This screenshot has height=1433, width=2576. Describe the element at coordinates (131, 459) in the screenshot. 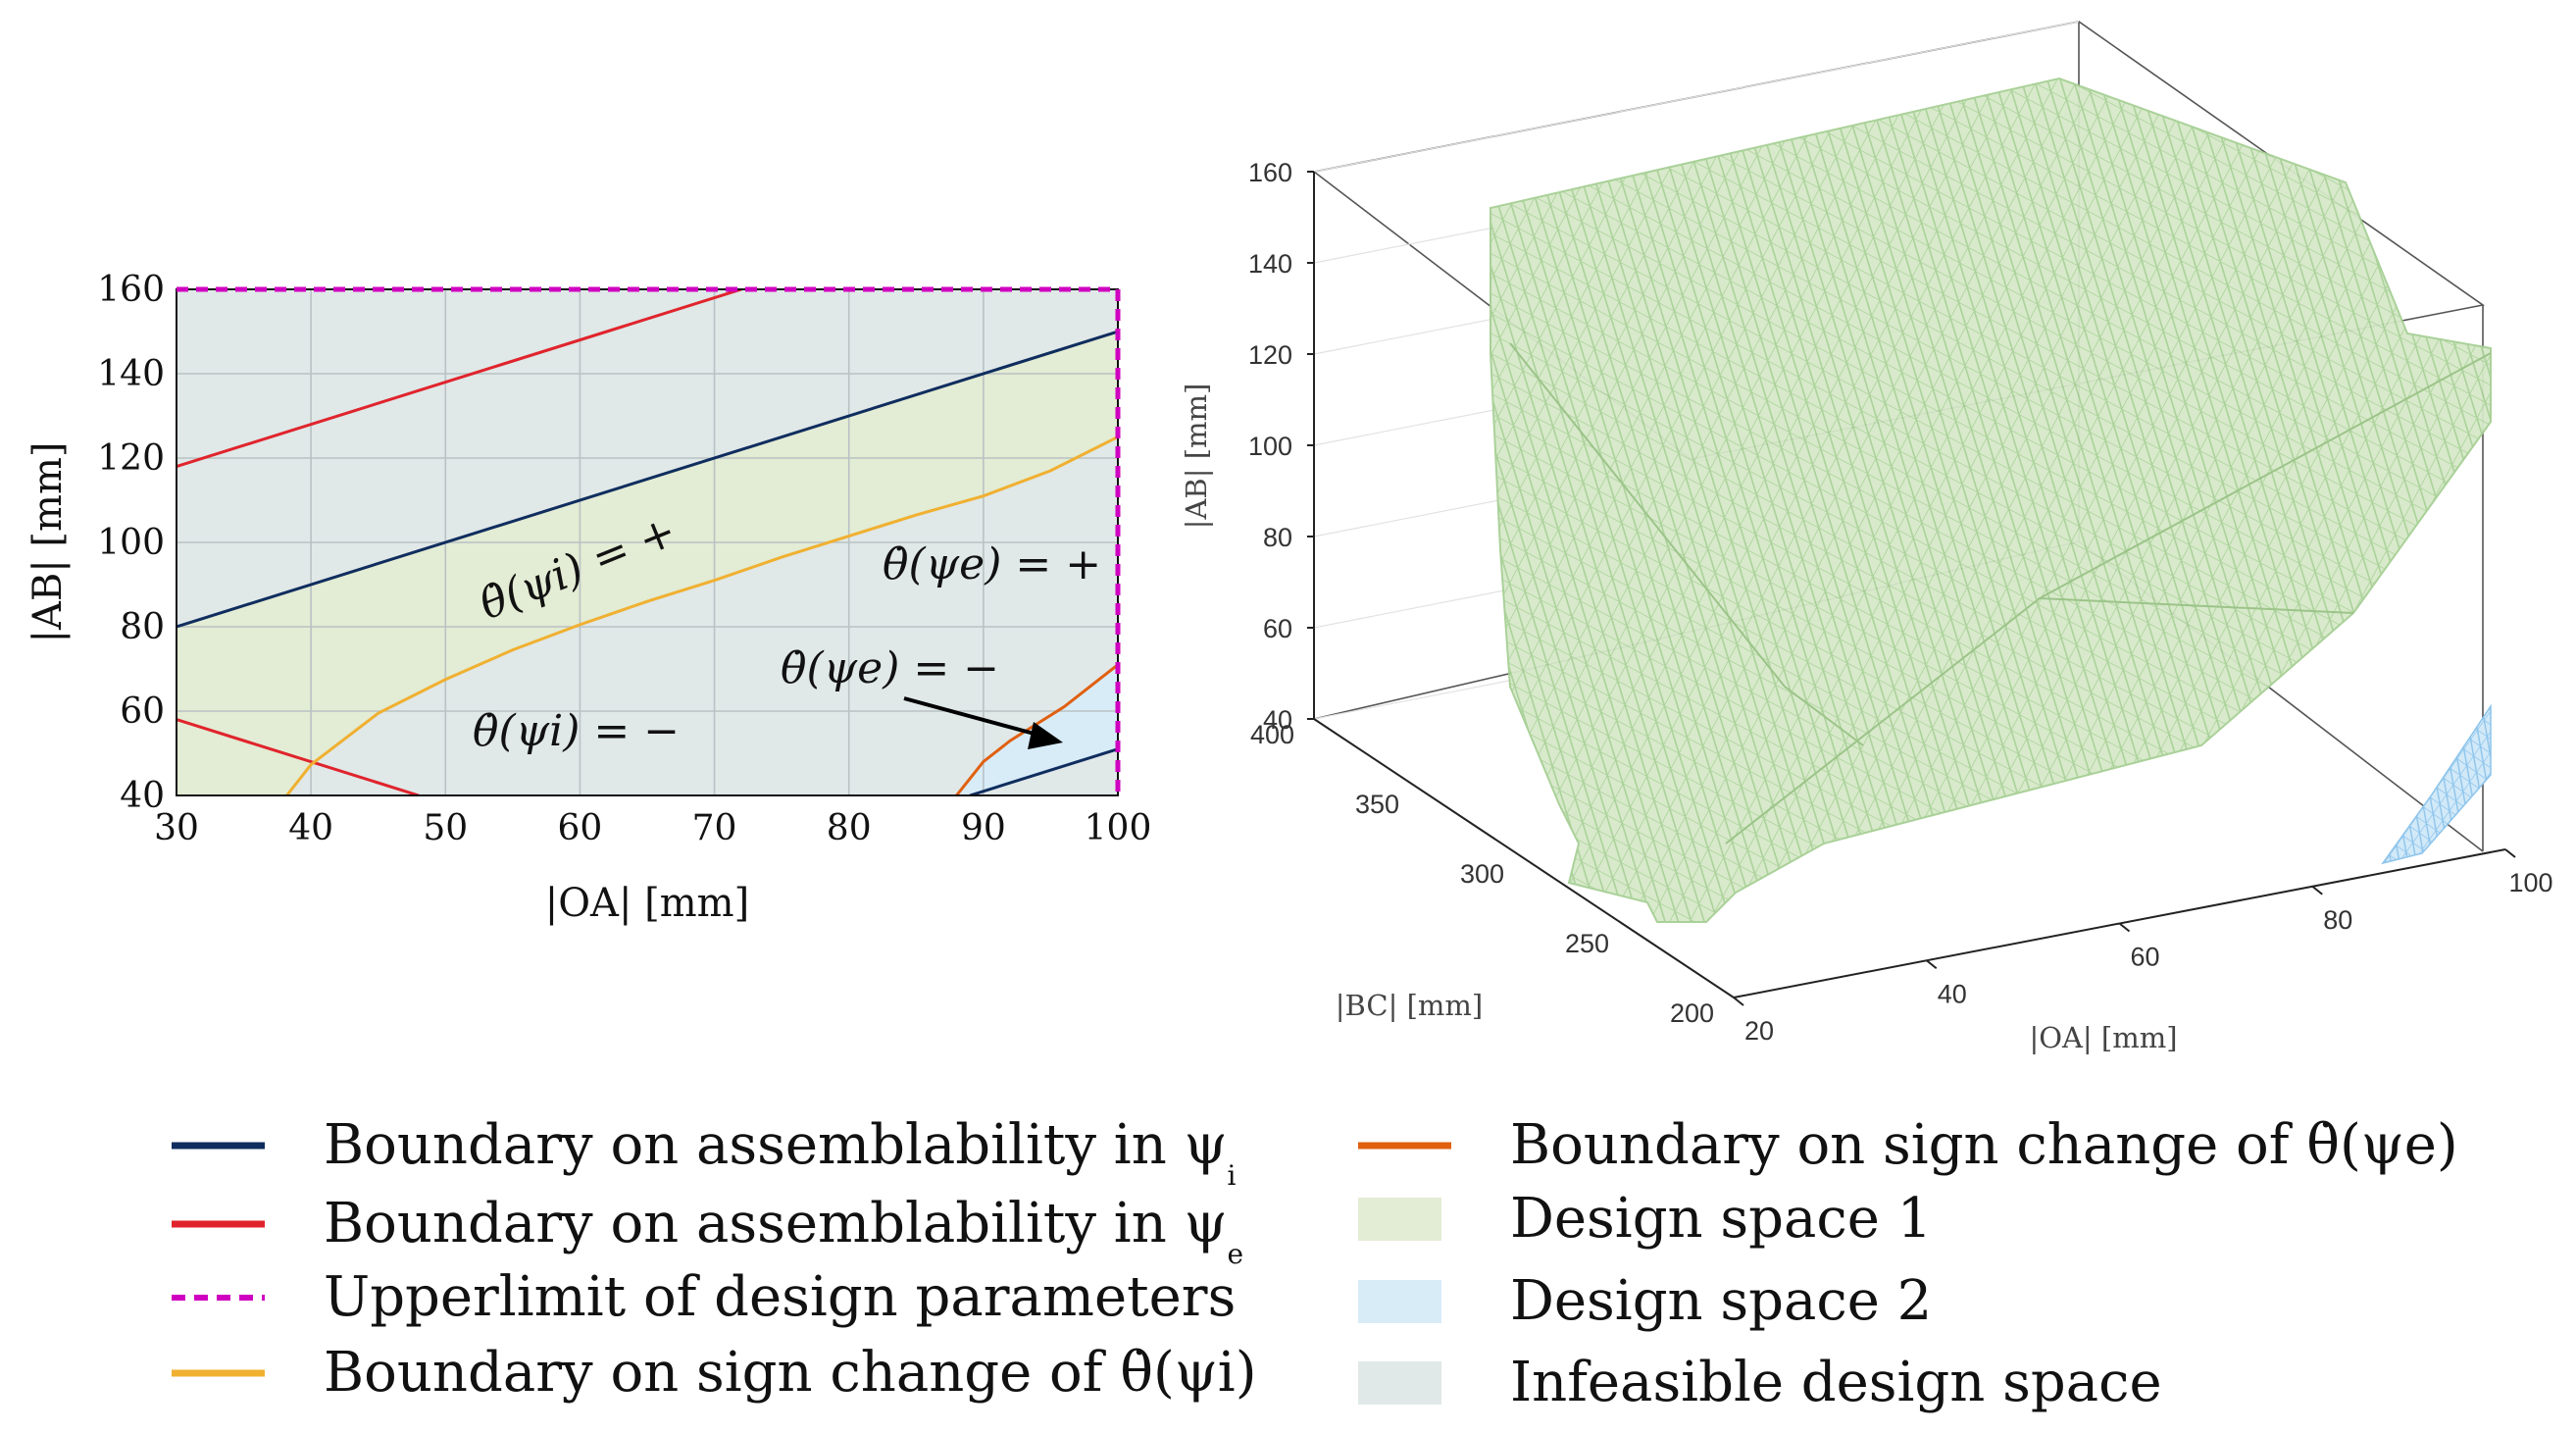

I see `y-tick-label: 120` at that location.